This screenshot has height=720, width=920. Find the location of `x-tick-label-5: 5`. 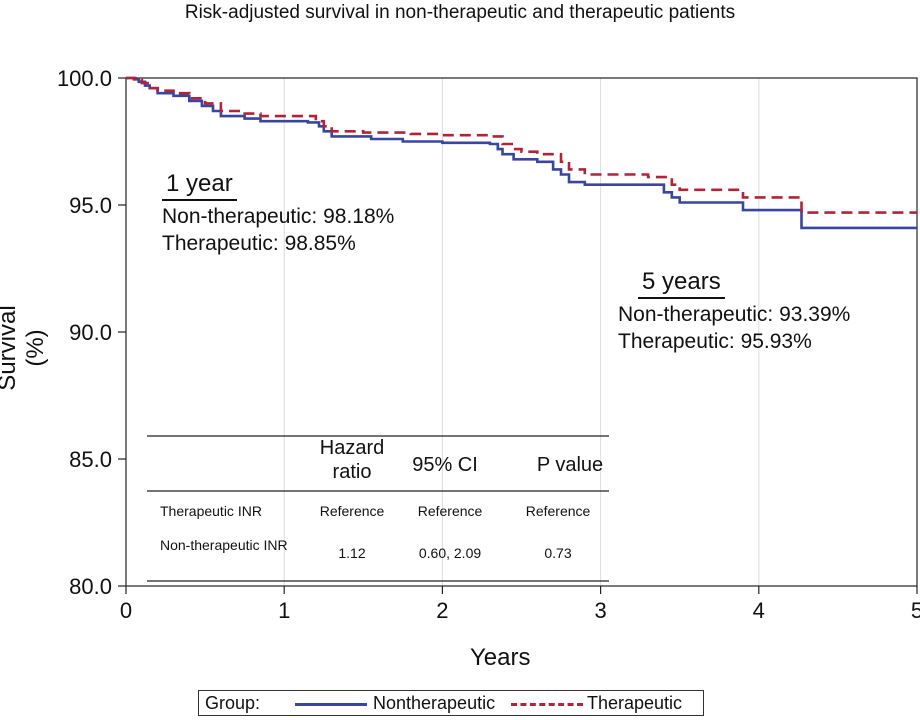

x-tick-label-5: 5 is located at coordinates (915, 610).